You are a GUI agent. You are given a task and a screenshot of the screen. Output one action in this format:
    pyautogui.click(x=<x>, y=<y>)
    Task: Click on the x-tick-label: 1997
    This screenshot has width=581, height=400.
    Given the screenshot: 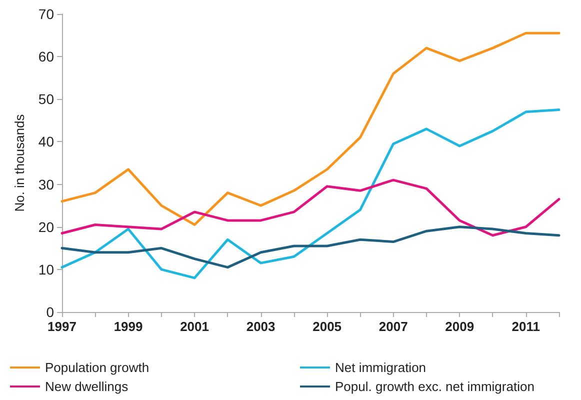 What is the action you would take?
    pyautogui.click(x=62, y=326)
    